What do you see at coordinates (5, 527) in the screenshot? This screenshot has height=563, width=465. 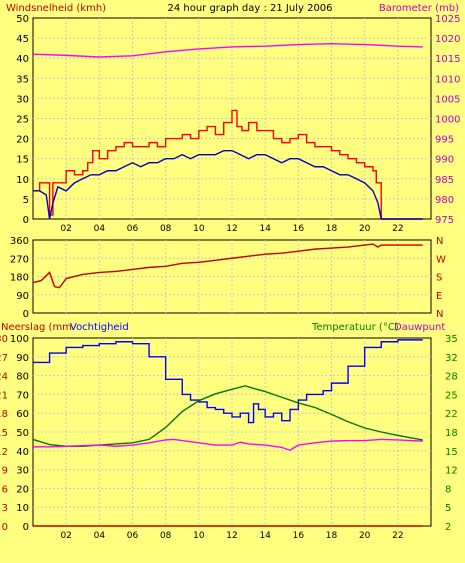 I see `rain-y-tick-label: 0` at bounding box center [5, 527].